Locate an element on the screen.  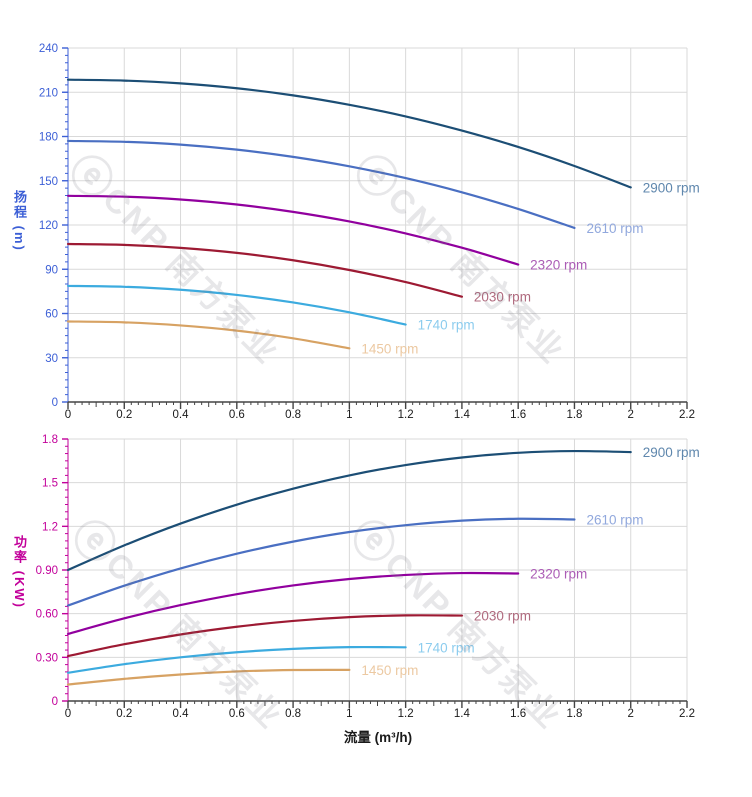
flow-axis-title: 流量 (m³/h) is located at coordinates (378, 737).